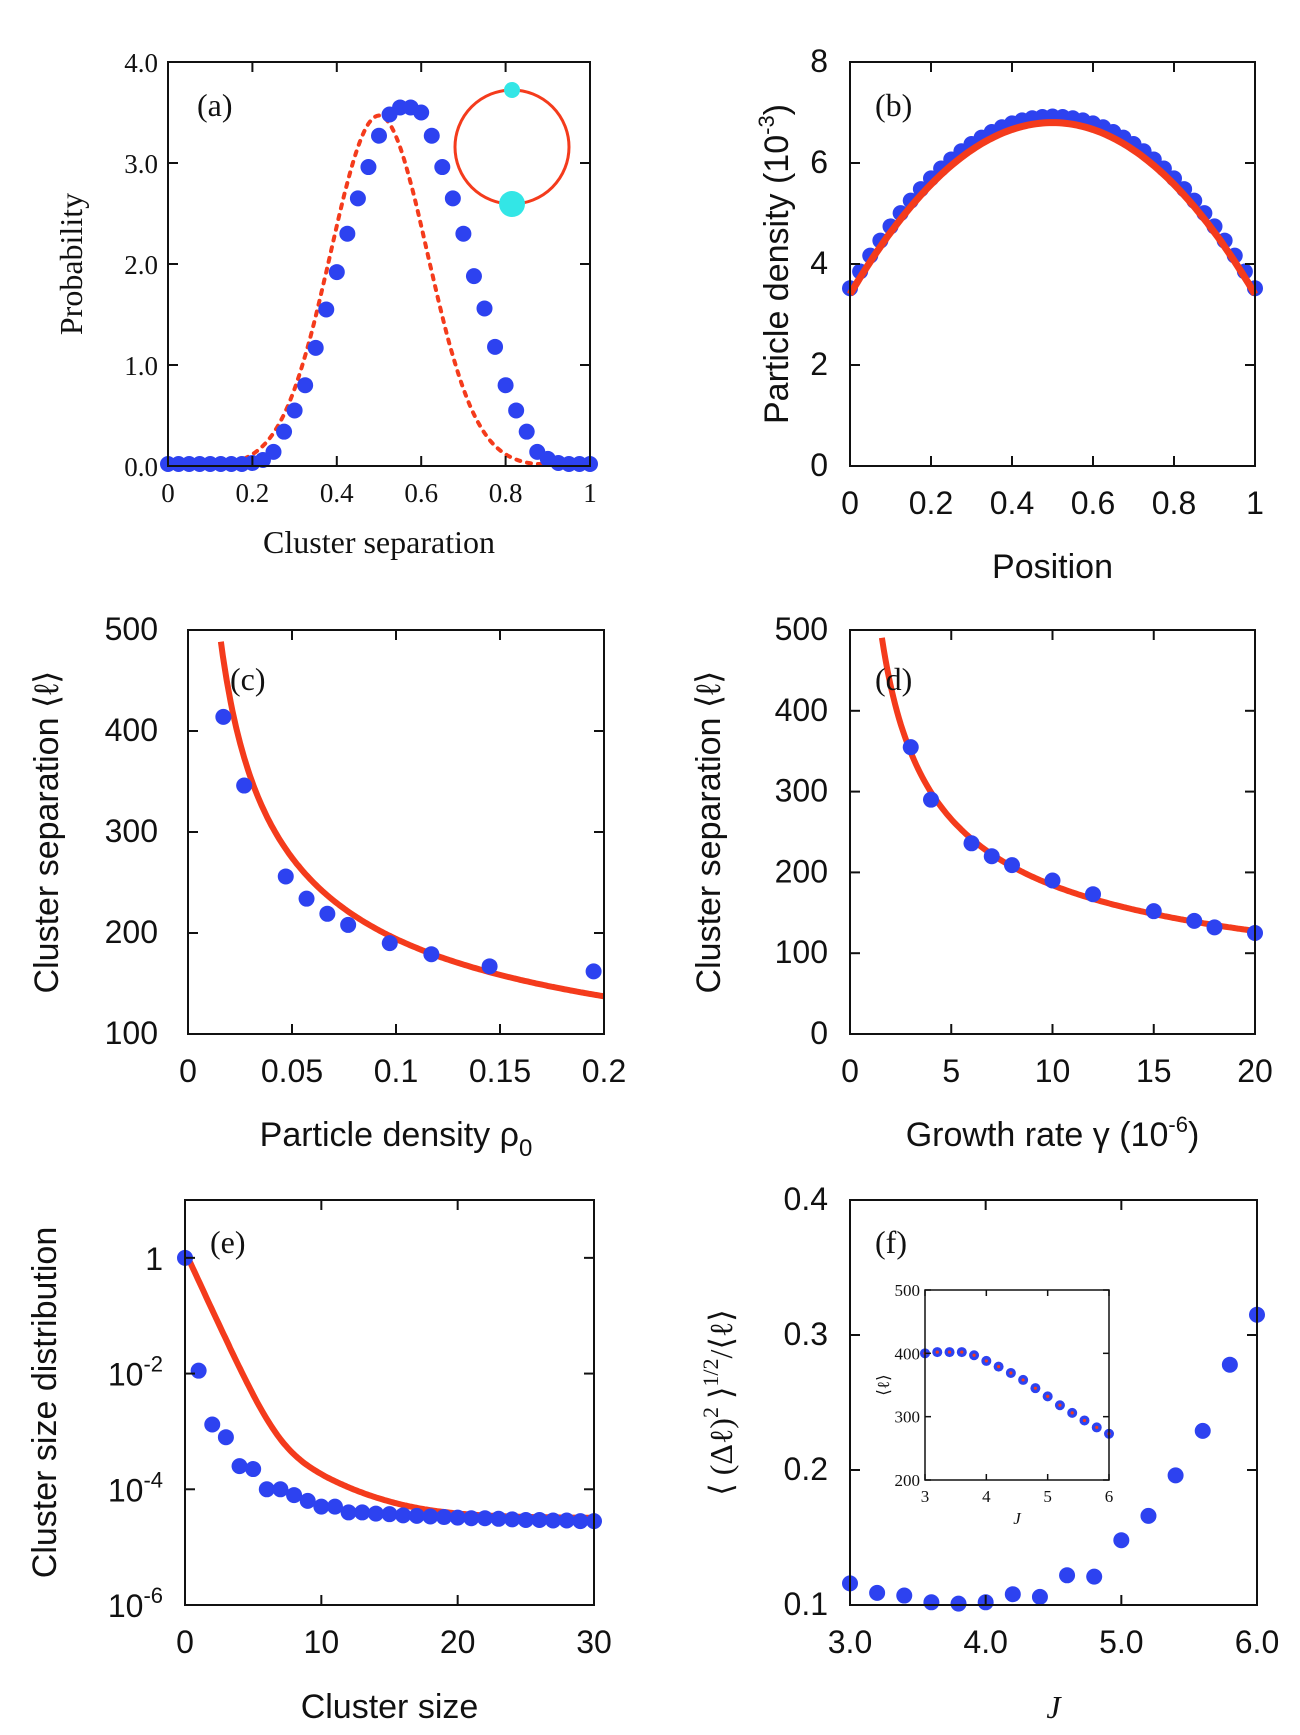 The height and width of the screenshot is (1735, 1300). I want to click on a-ytick-label: 2.0, so click(141, 265).